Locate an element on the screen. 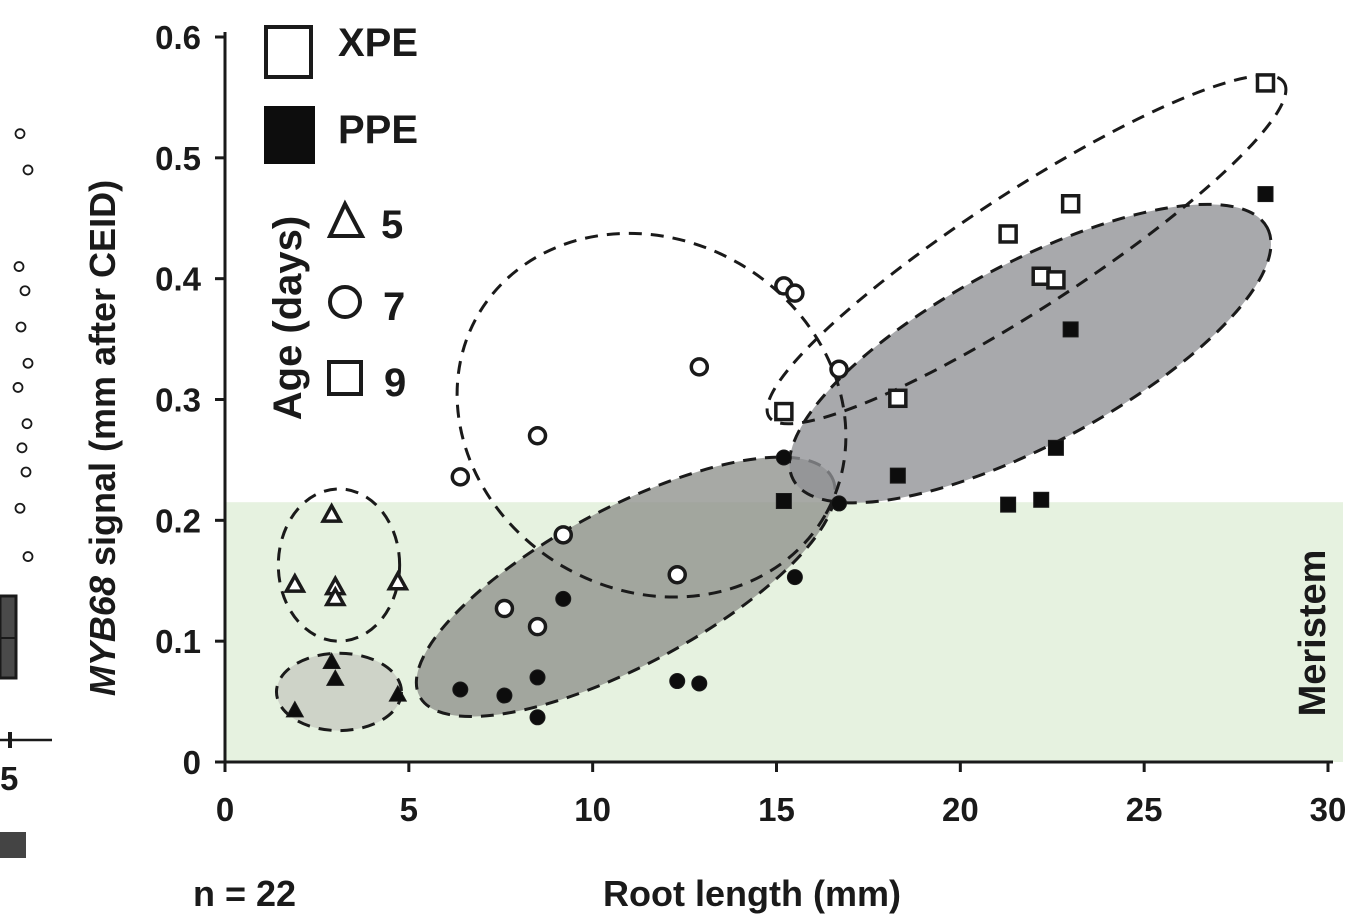  y-tick-label: 0 is located at coordinates (192, 762).